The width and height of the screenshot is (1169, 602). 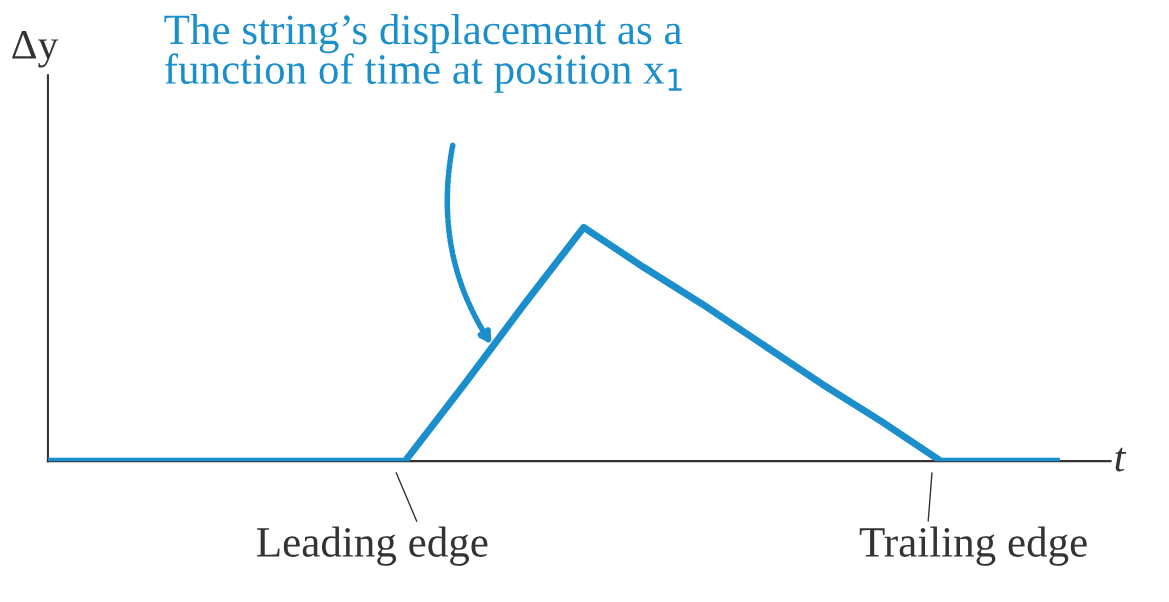 What do you see at coordinates (973, 546) in the screenshot?
I see `text: Trailing edge` at bounding box center [973, 546].